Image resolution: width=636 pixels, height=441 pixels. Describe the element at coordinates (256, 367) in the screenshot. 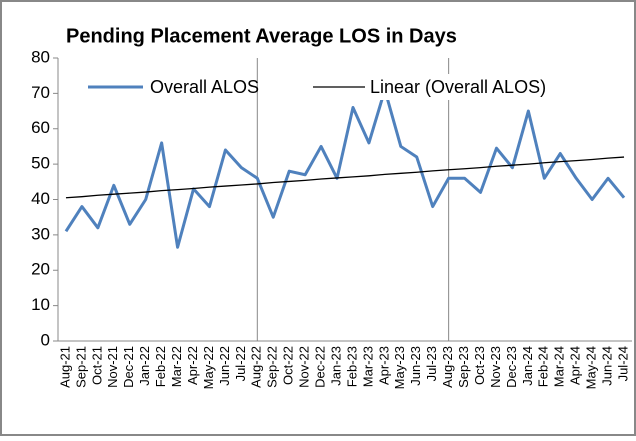

I see `x-tick-label: Aug-22` at that location.